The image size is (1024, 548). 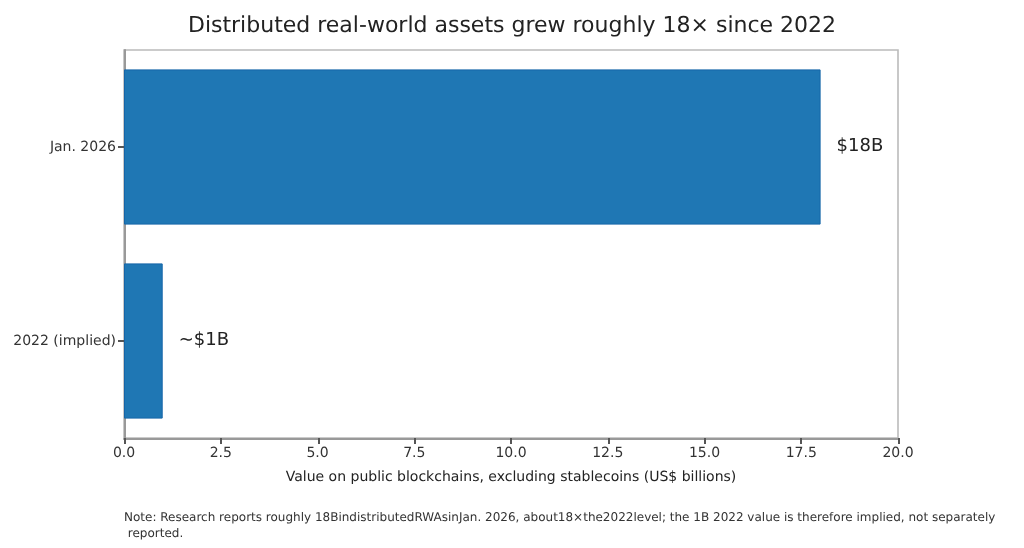 I want to click on data-label: $18B, so click(x=860, y=147).